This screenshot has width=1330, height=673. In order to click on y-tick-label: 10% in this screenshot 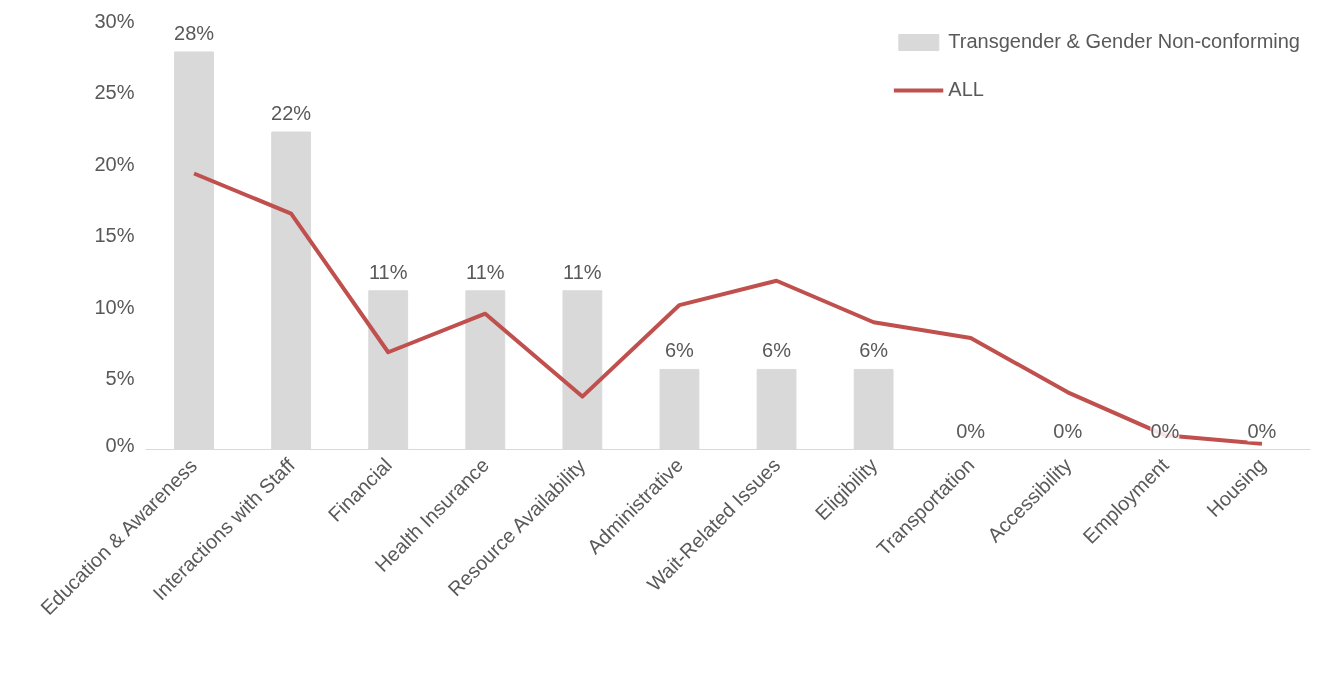, I will do `click(114, 306)`.